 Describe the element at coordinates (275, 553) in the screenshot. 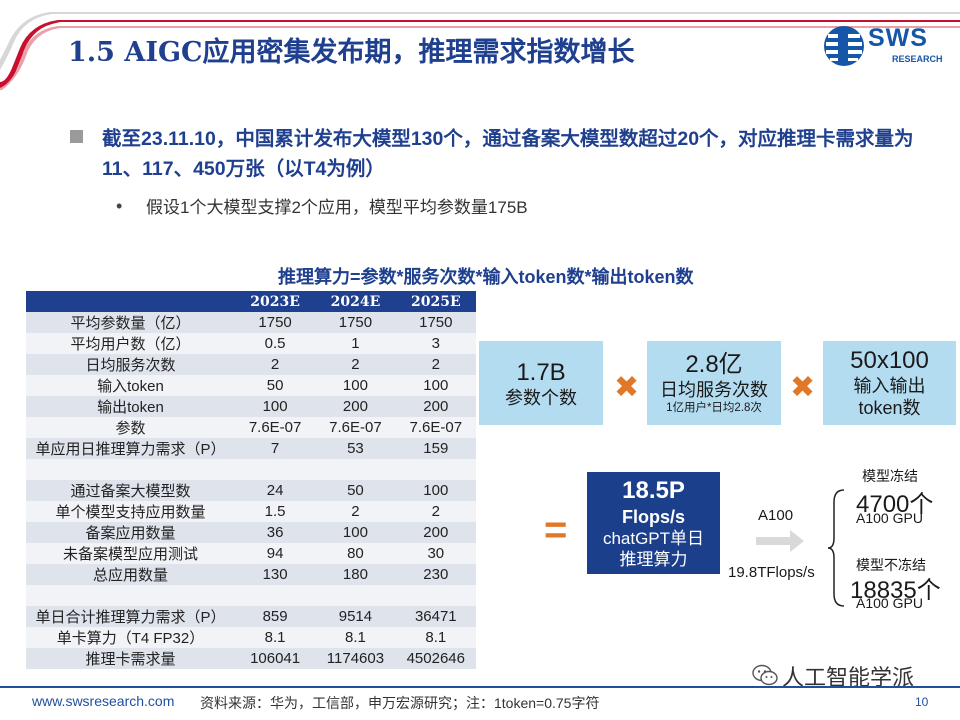

I see `table-cell: 94` at that location.